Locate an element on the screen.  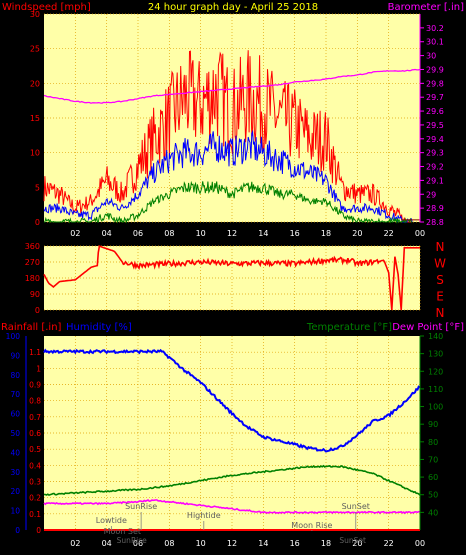
x-tick-label: 18 is located at coordinates (326, 233).